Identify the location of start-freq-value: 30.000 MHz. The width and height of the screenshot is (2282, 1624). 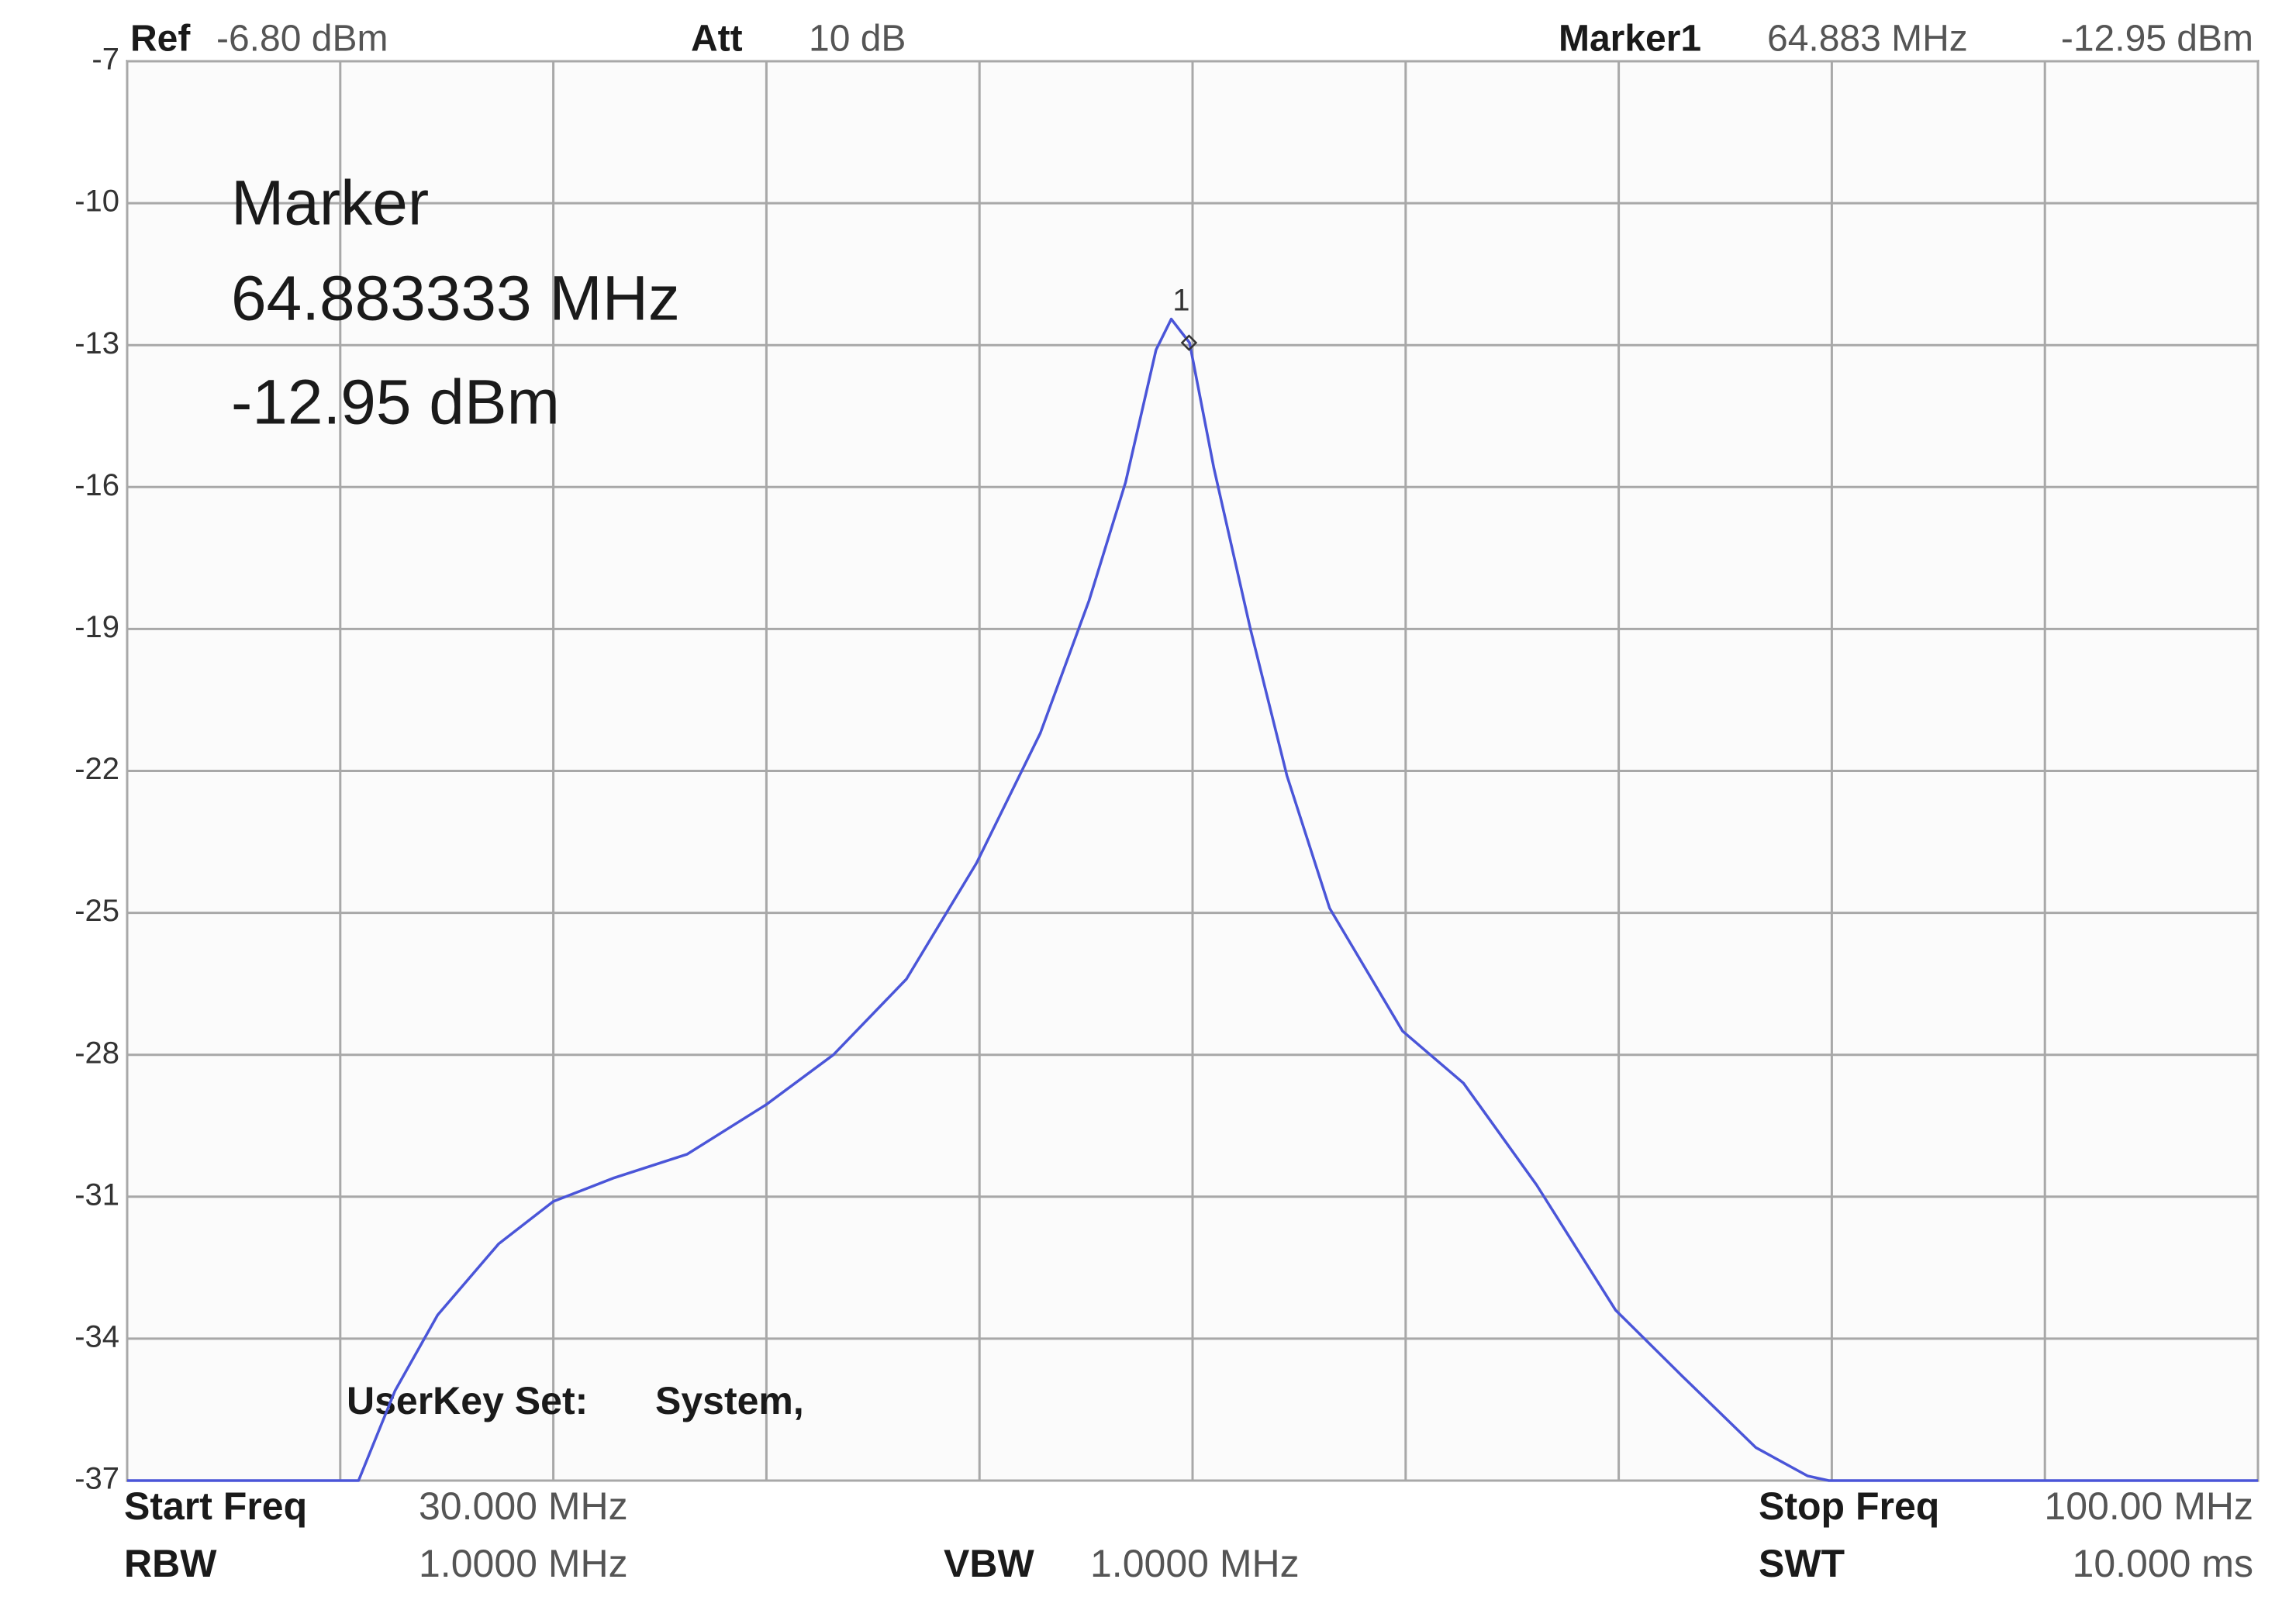
(523, 1506).